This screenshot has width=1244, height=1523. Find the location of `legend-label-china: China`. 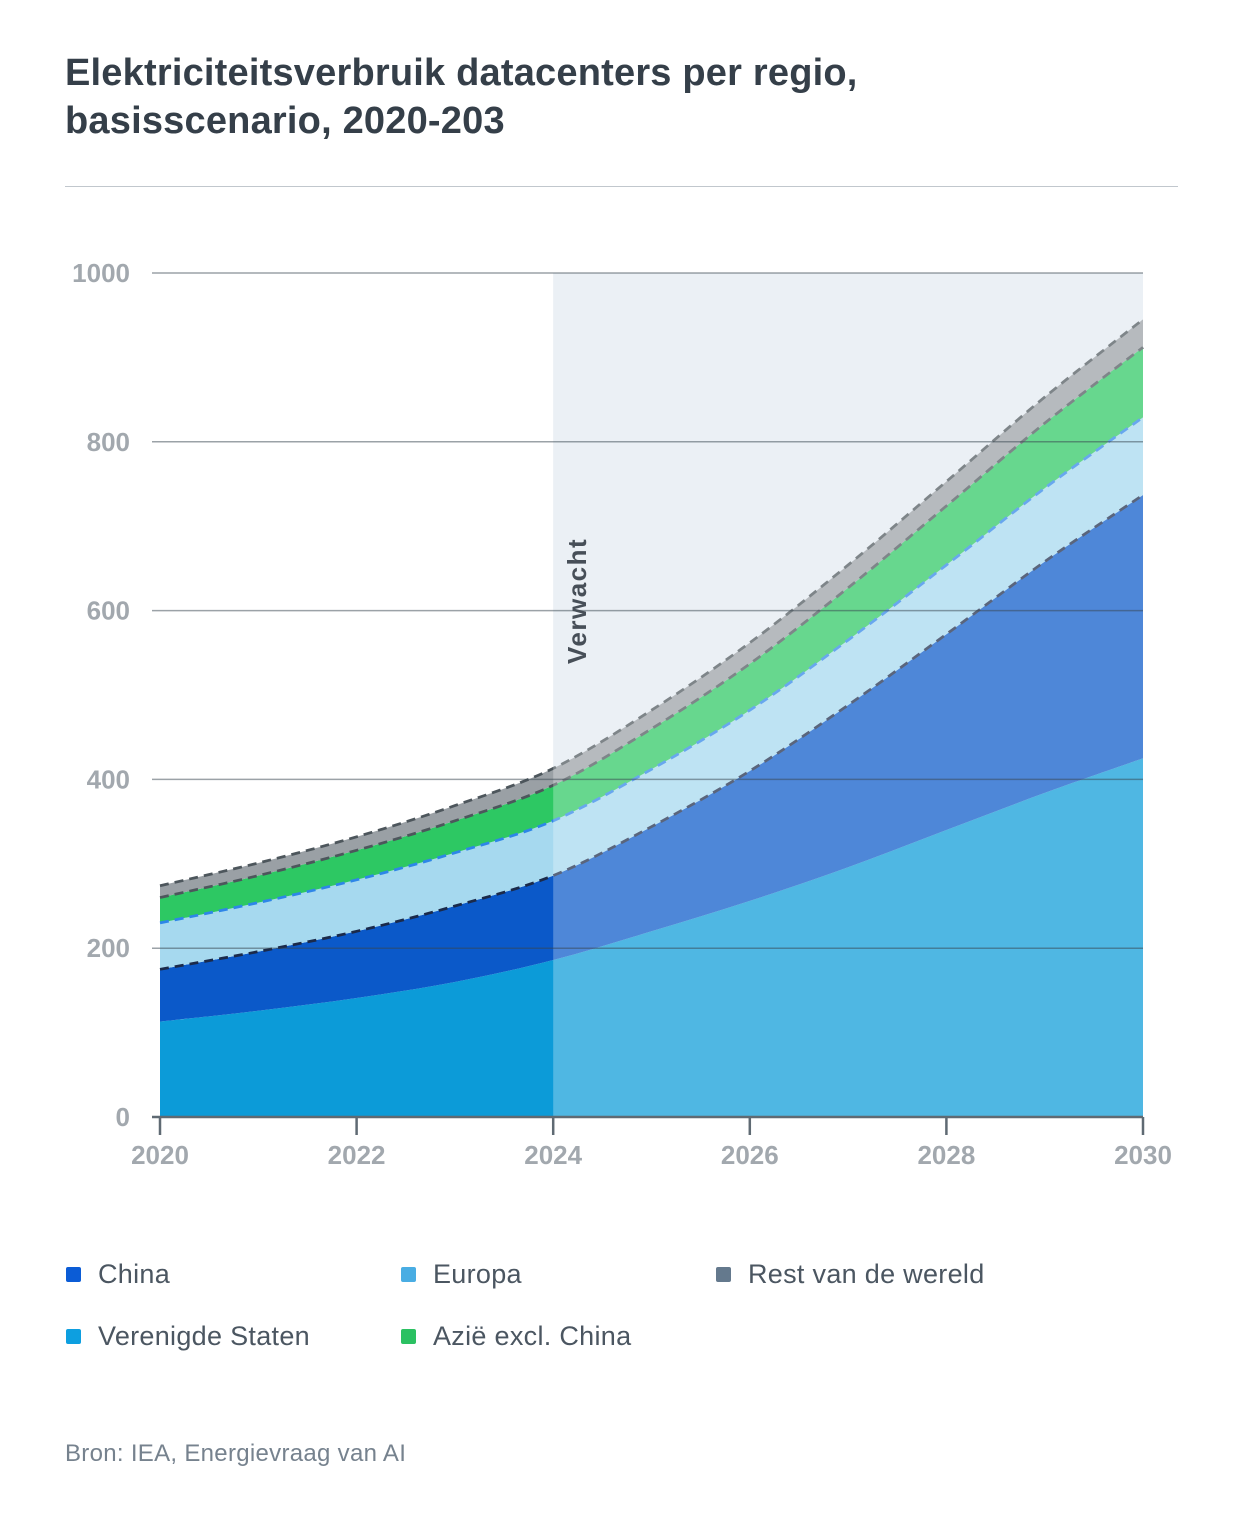

legend-label-china: China is located at coordinates (134, 1273).